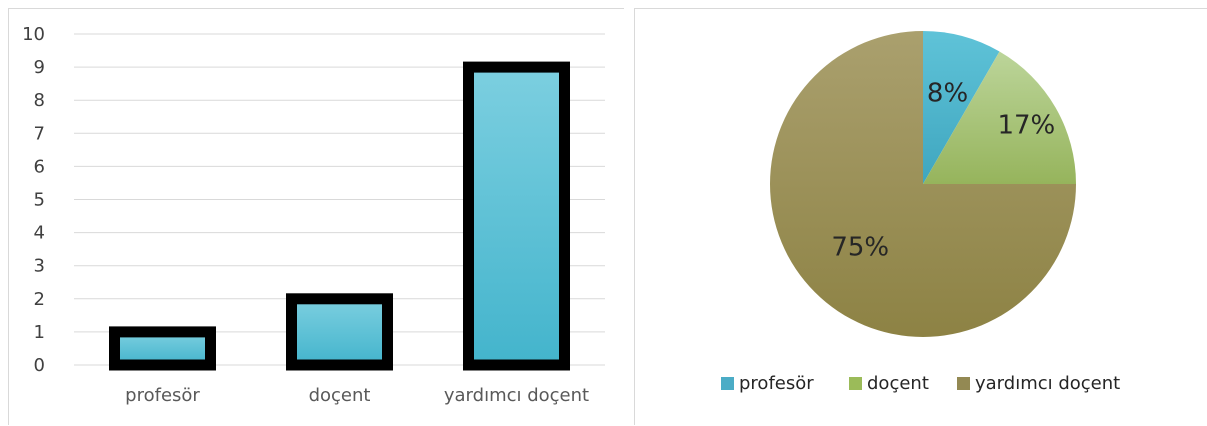  I want to click on pie-data-label: 17%, so click(1026, 125).